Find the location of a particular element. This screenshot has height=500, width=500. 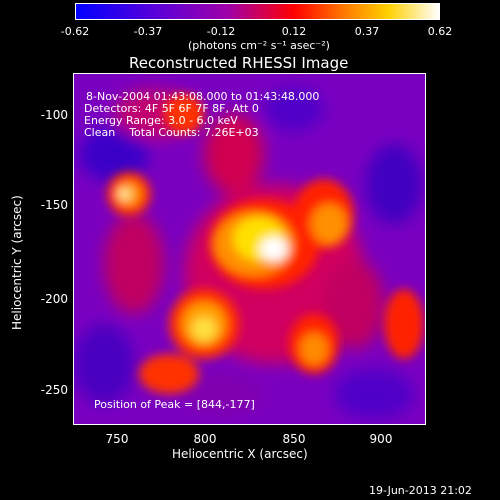

colorbar-units: (photons cm⁻² s⁻¹ asec⁻²) is located at coordinates (259, 45).